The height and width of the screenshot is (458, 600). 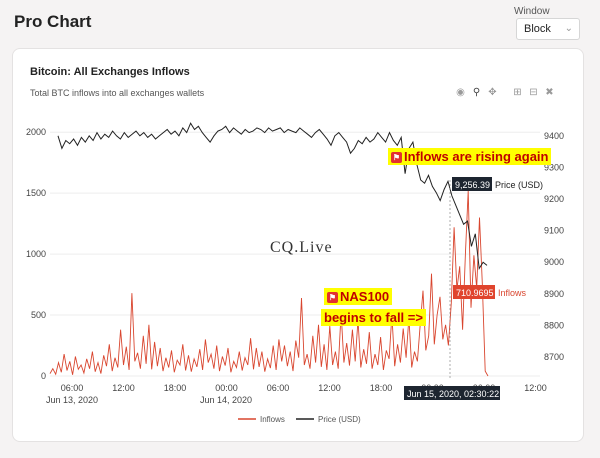 What do you see at coordinates (36, 254) in the screenshot?
I see `y-left-tick-label: 1000` at bounding box center [36, 254].